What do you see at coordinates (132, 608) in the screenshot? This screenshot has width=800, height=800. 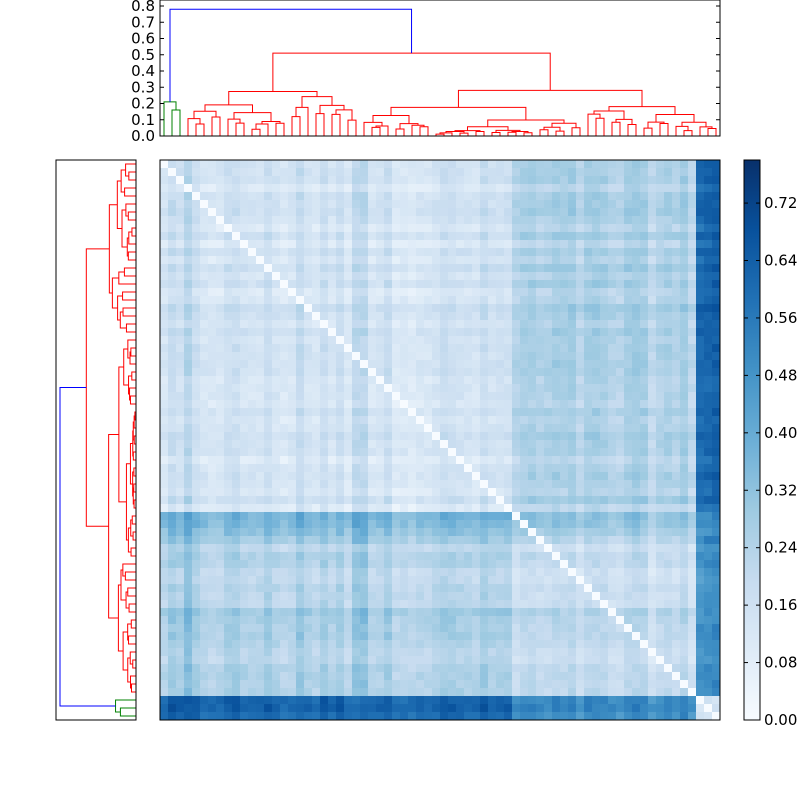 I see `dendrogram-link` at bounding box center [132, 608].